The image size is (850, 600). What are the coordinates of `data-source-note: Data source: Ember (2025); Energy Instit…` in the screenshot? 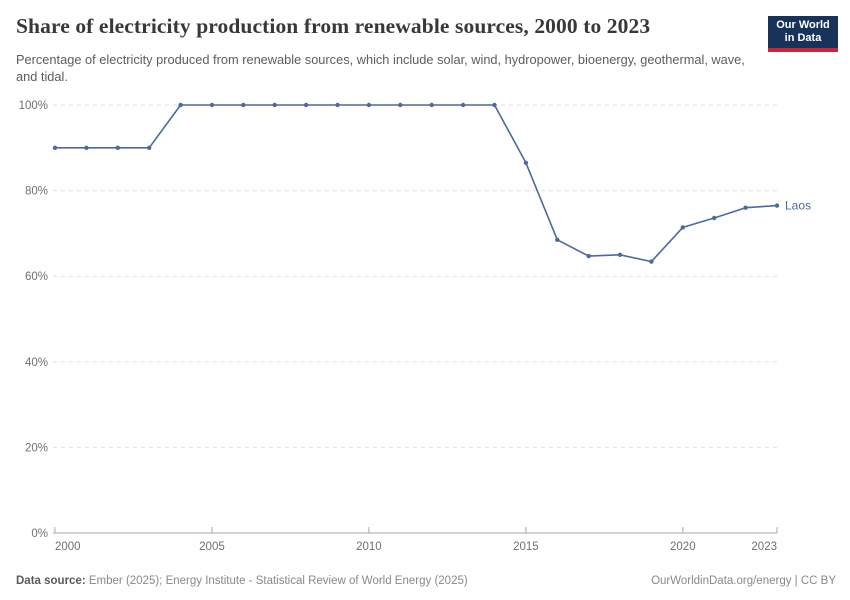 It's located at (242, 581).